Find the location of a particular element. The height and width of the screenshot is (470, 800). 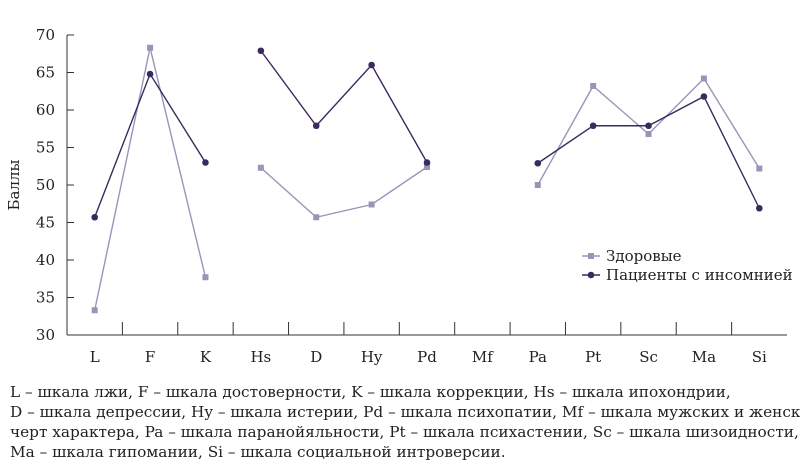

y-tick-label: 30 is located at coordinates (45, 335).